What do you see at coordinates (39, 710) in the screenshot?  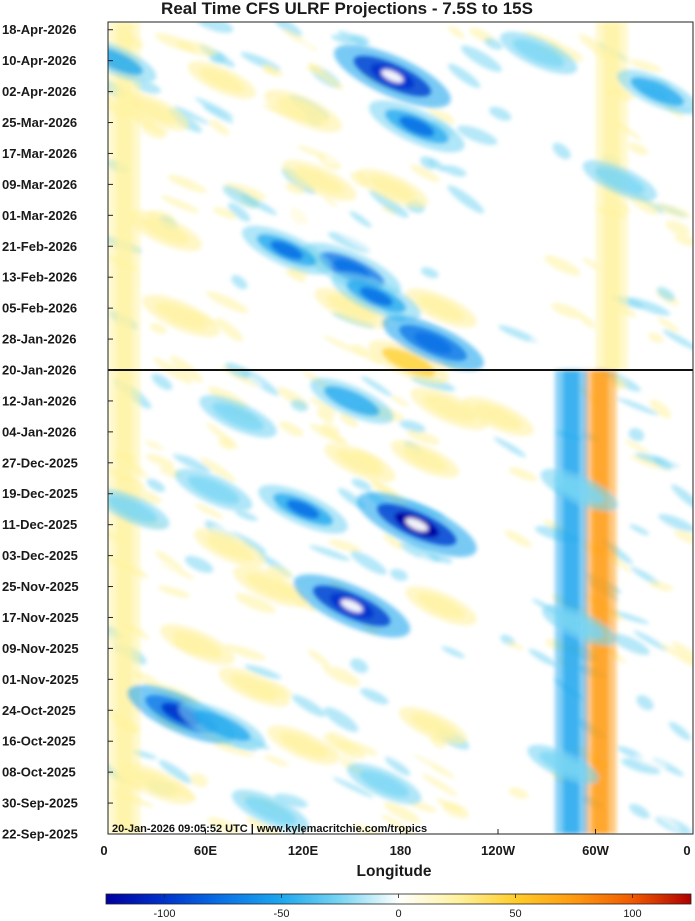 I see `y-tick-label: 24-Oct-2025` at bounding box center [39, 710].